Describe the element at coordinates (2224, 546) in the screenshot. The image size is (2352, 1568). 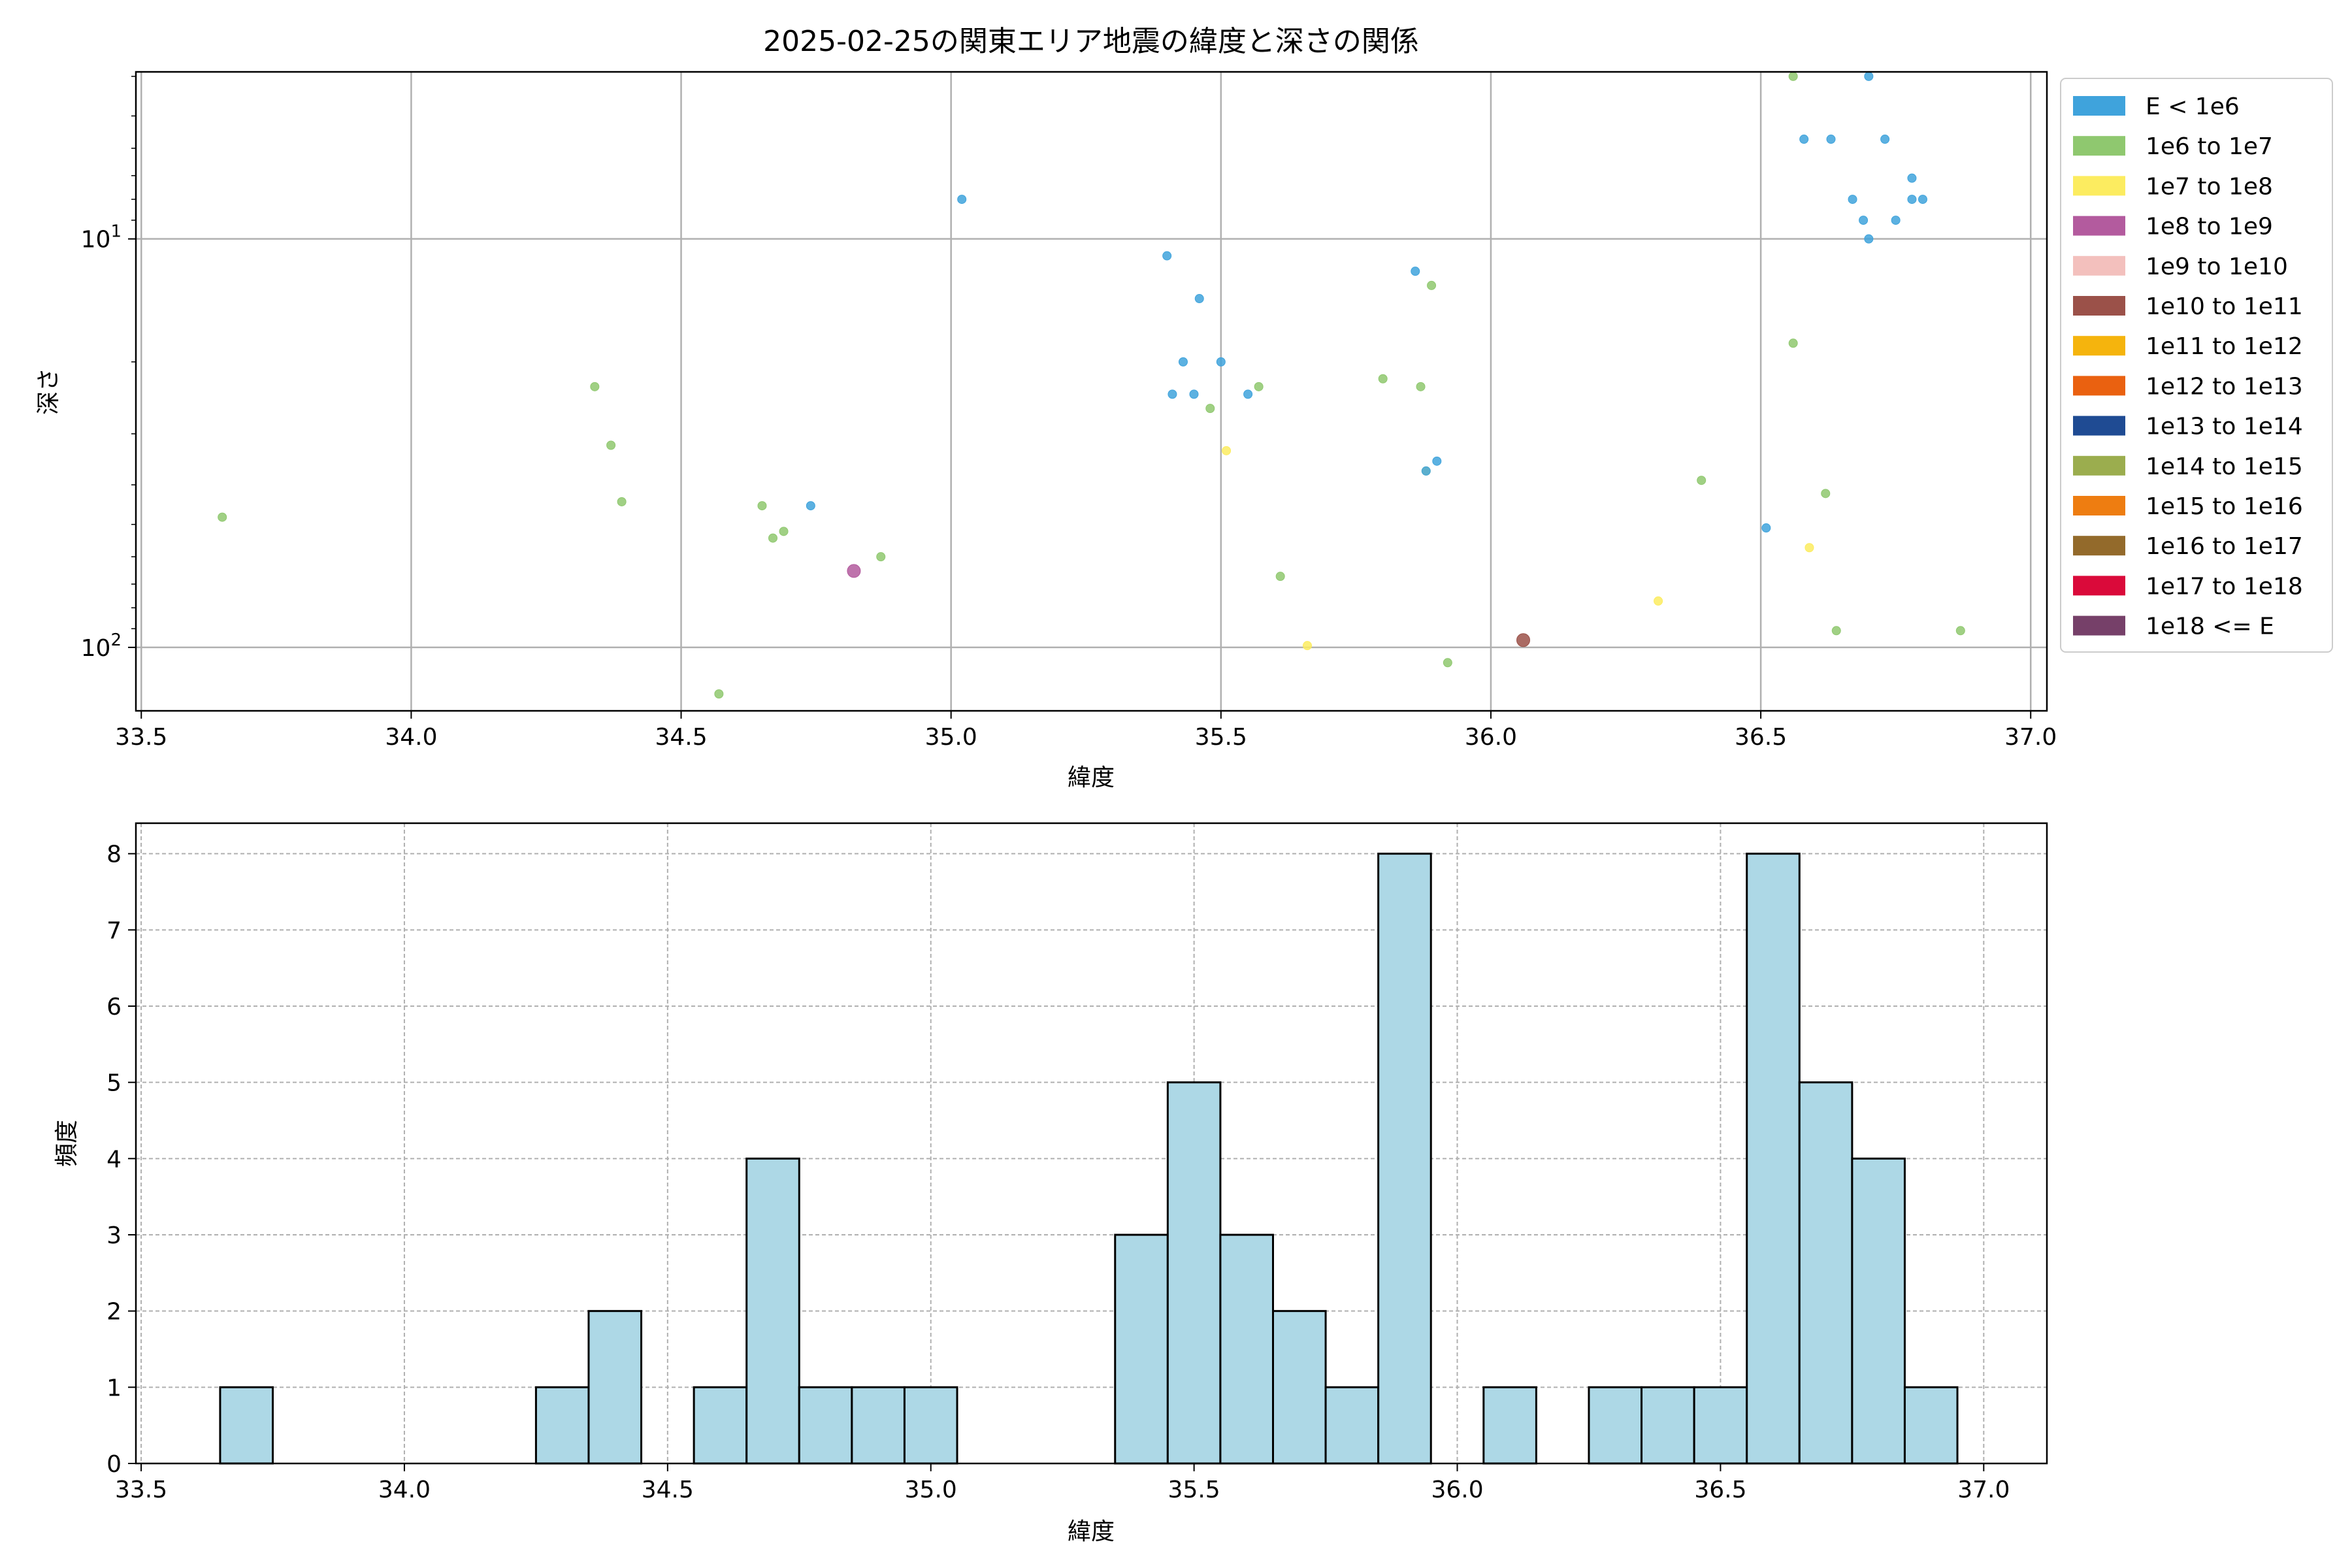
I see `legend-label: 1e16 to 1e17` at that location.